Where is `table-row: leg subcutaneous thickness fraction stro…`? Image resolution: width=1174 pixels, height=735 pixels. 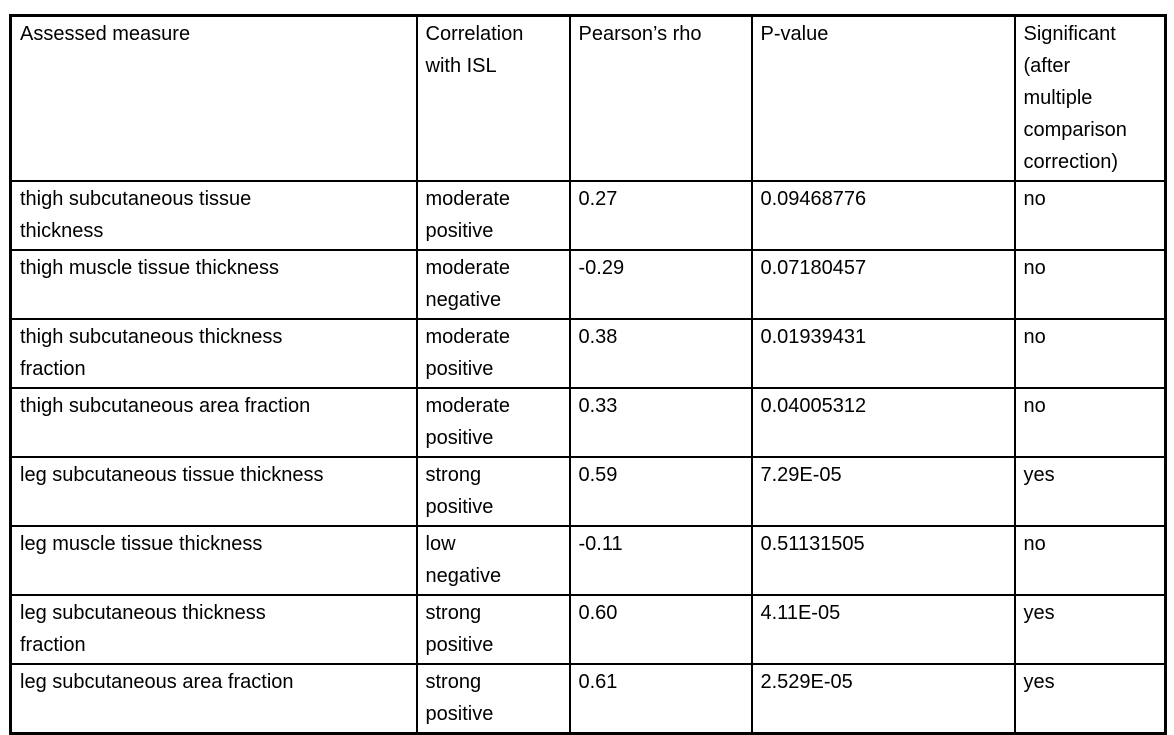 table-row: leg subcutaneous thickness fraction stro… is located at coordinates (588, 629).